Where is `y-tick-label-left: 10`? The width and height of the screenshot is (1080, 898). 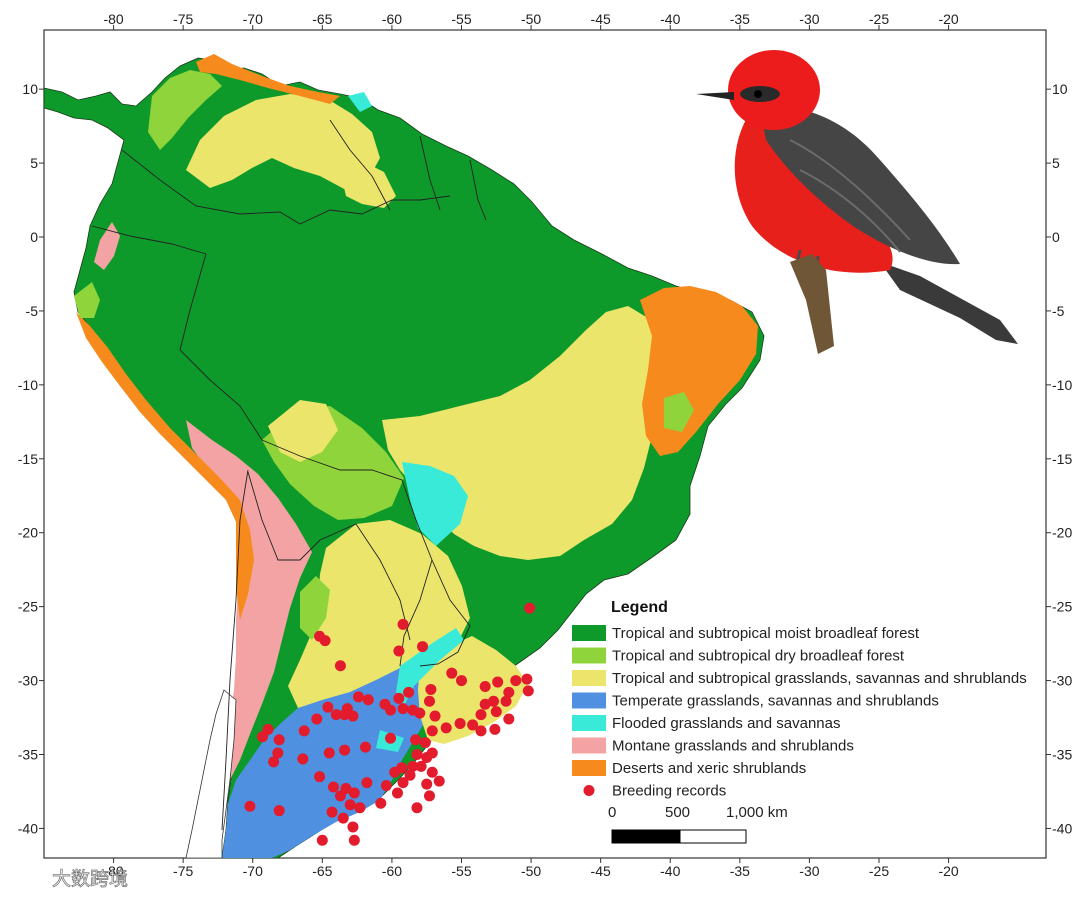 y-tick-label-left: 10 is located at coordinates (30, 89).